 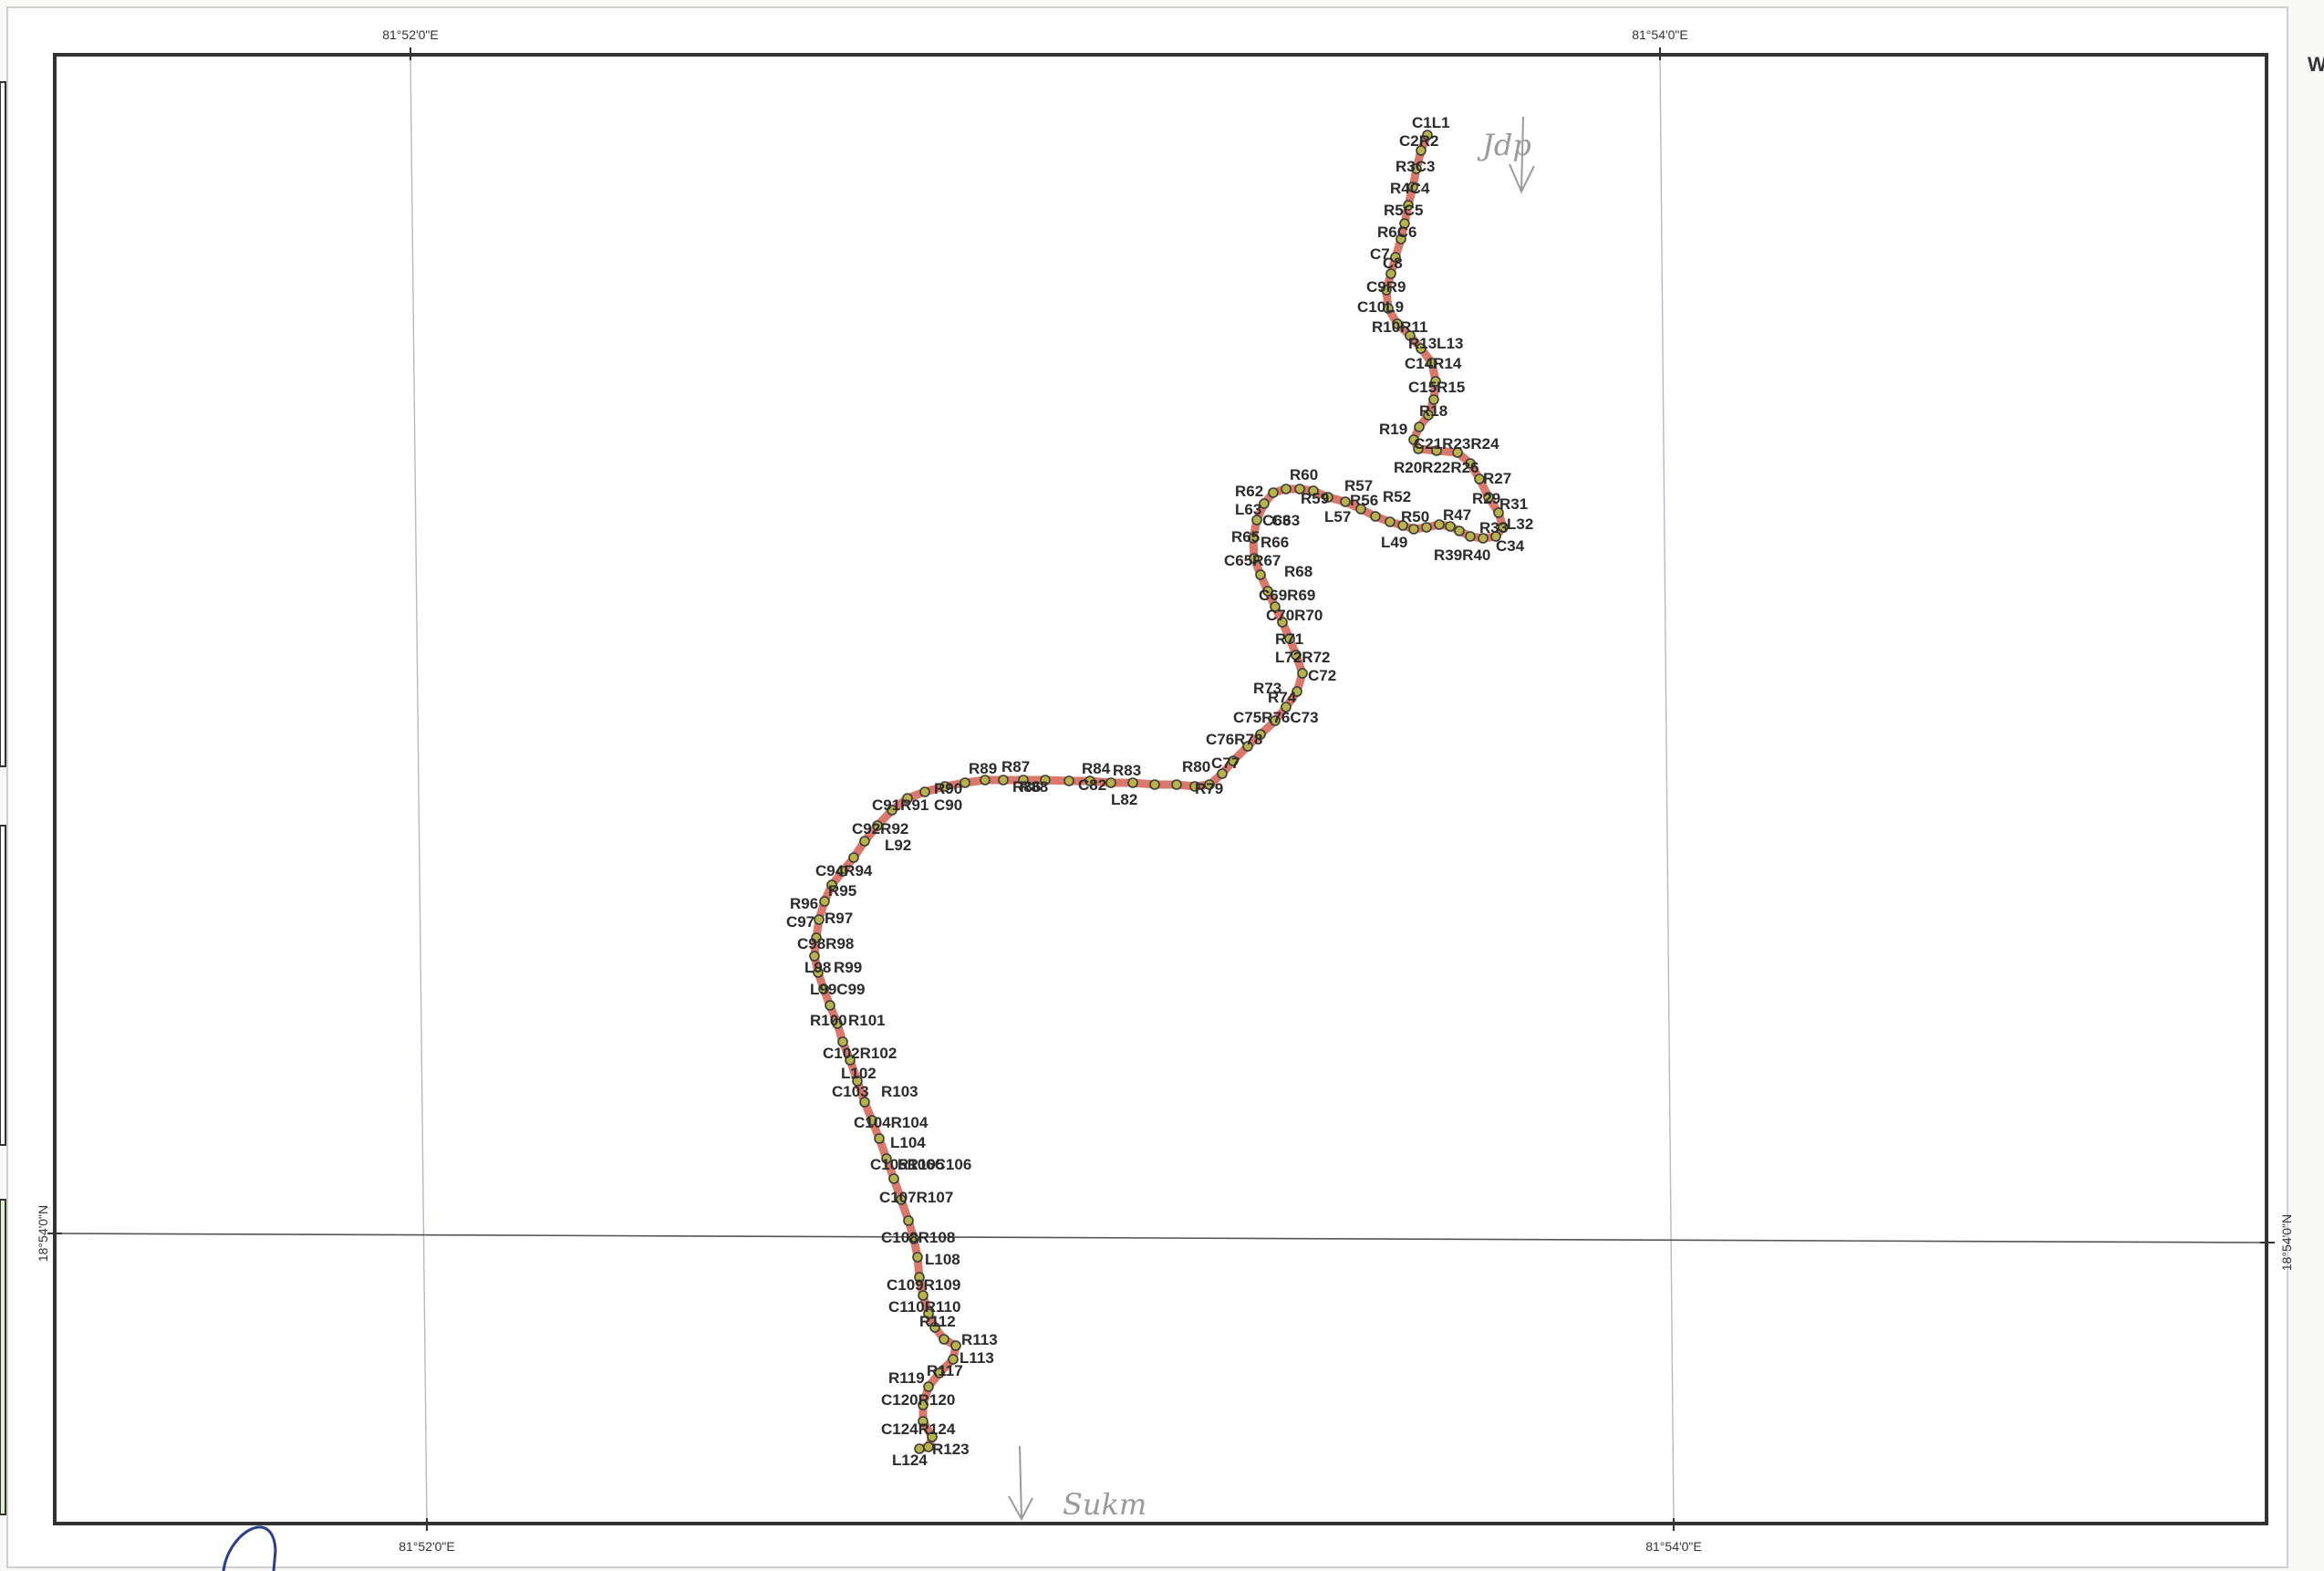 I want to click on point-label: C105R105, so click(x=907, y=1165).